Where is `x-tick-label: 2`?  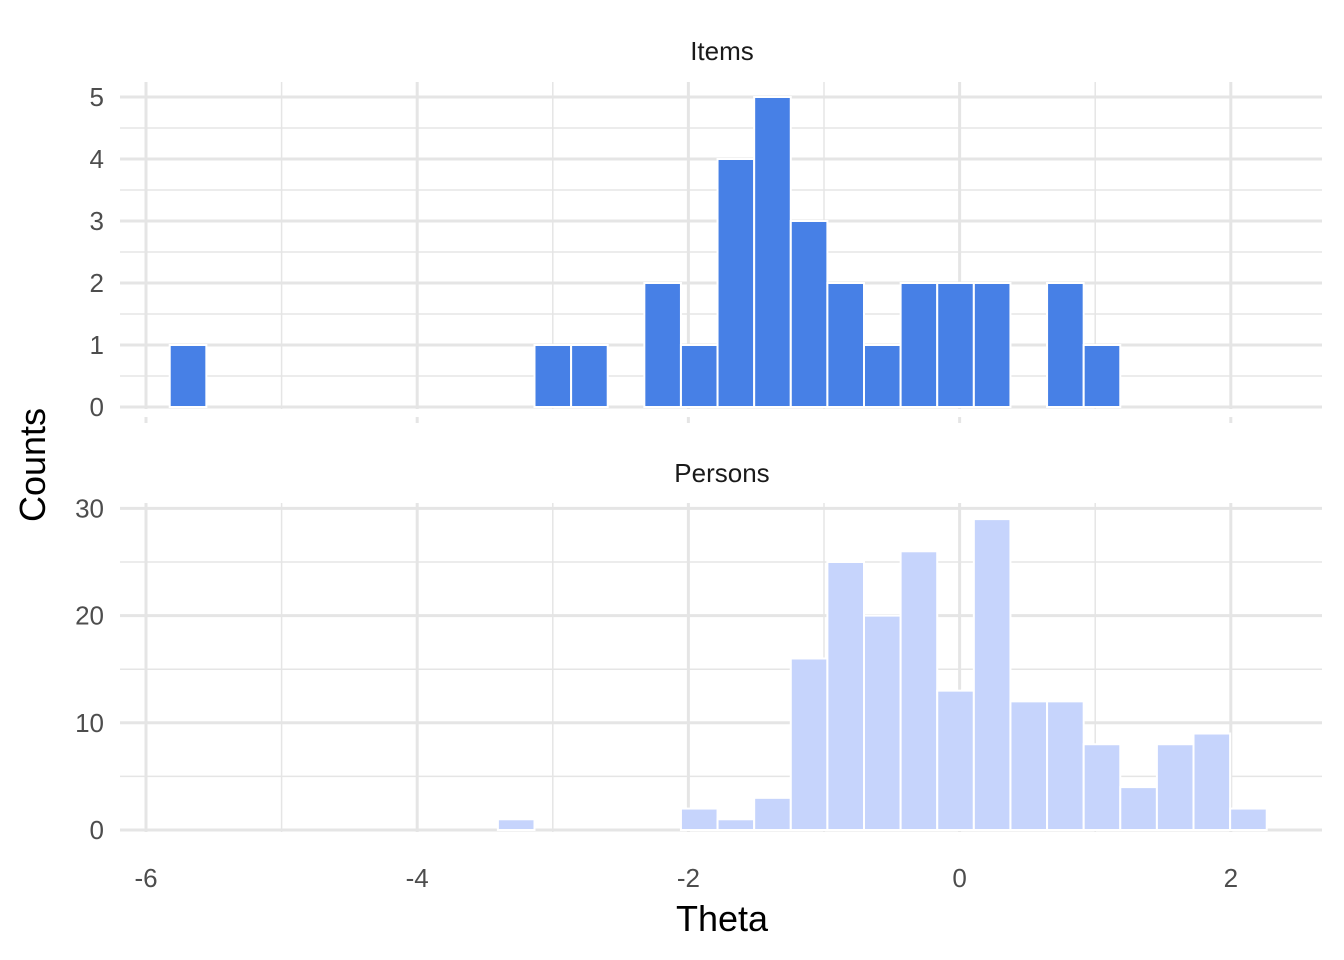 x-tick-label: 2 is located at coordinates (1231, 878).